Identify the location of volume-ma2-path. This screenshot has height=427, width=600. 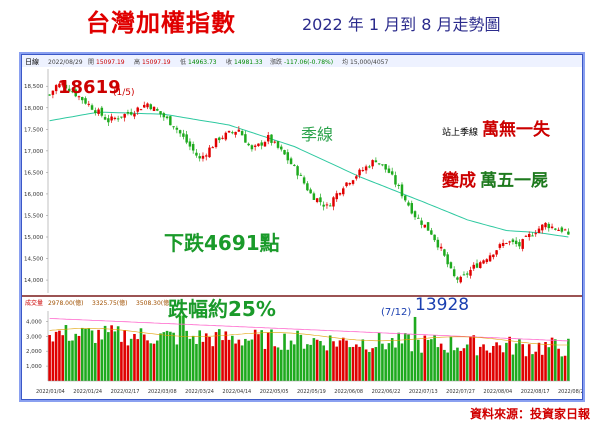
(309, 337).